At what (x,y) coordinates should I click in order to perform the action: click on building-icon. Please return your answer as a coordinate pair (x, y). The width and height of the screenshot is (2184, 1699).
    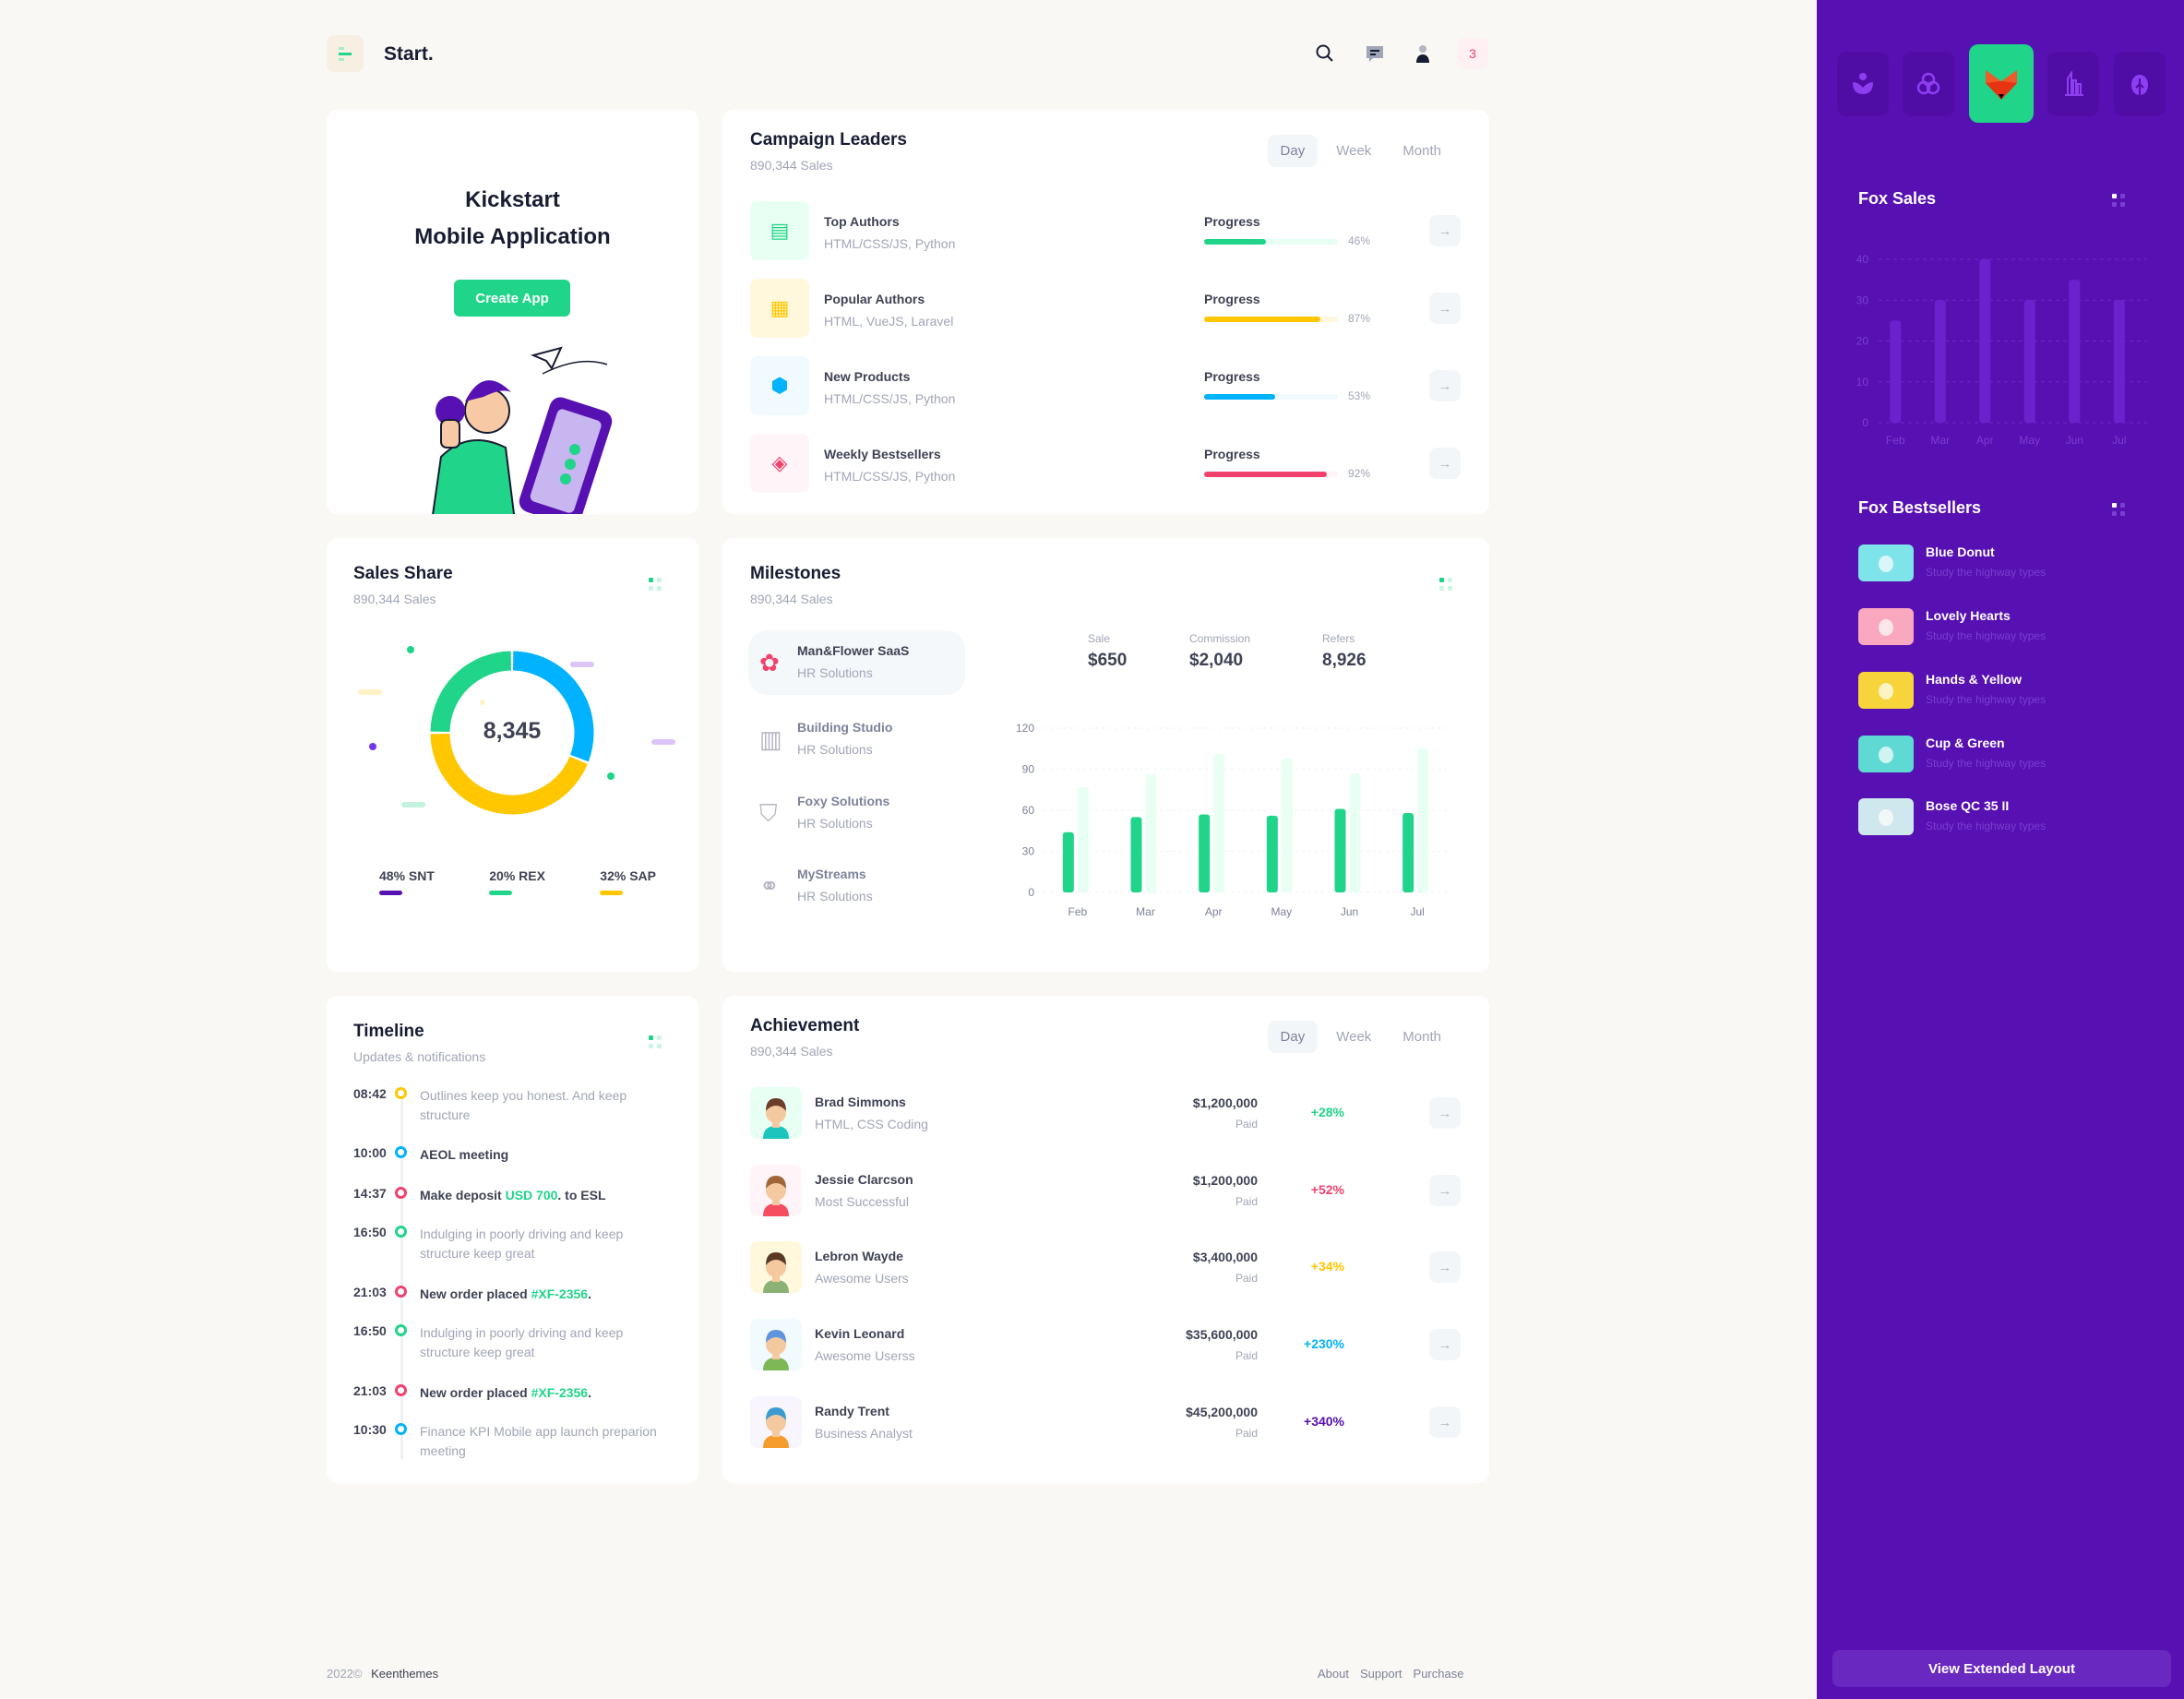
    Looking at the image, I should click on (2074, 83).